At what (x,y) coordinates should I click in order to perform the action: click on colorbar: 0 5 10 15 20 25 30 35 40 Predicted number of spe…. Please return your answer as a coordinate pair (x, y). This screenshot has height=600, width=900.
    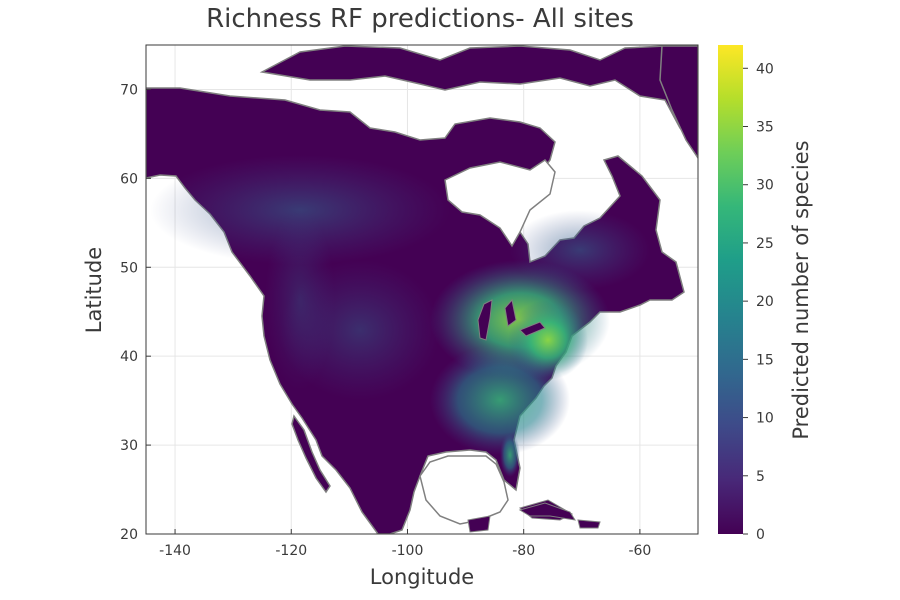
    Looking at the image, I should click on (765, 294).